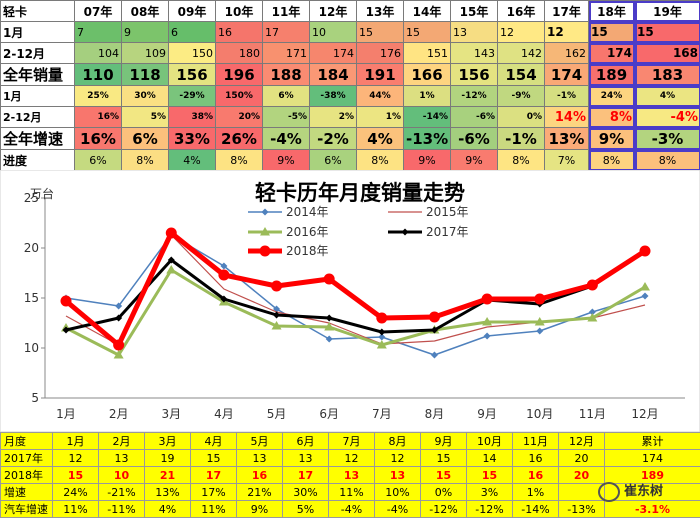 The height and width of the screenshot is (520, 700). I want to click on x-tick-label: 1月, so click(66, 414).